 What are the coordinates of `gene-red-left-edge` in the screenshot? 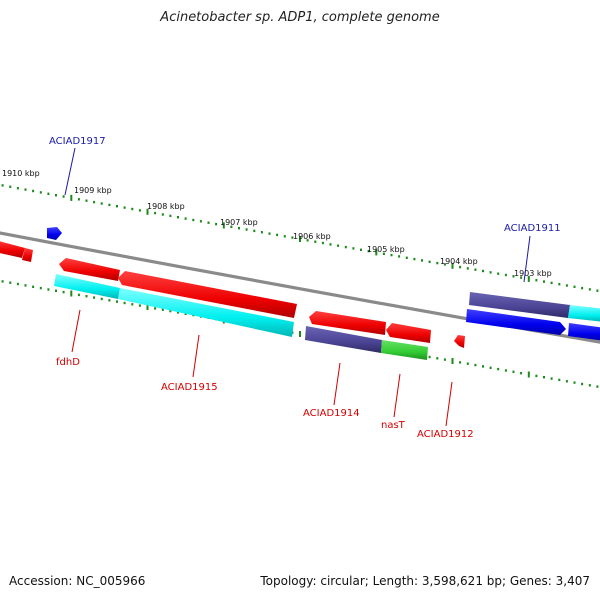 It's located at (12, 249).